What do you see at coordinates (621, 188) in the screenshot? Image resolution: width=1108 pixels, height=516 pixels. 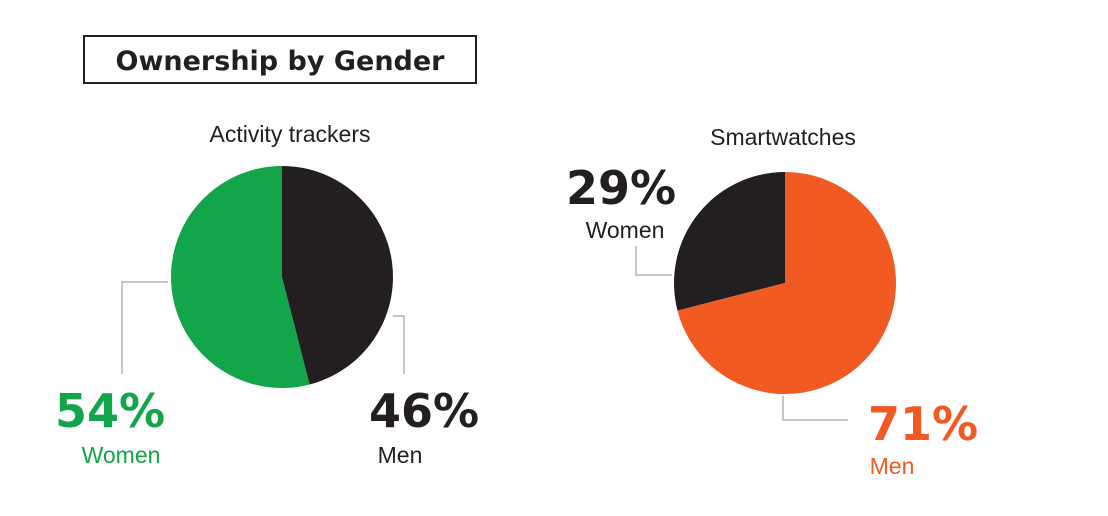 I see `pct-smartwatch-women: 29%` at bounding box center [621, 188].